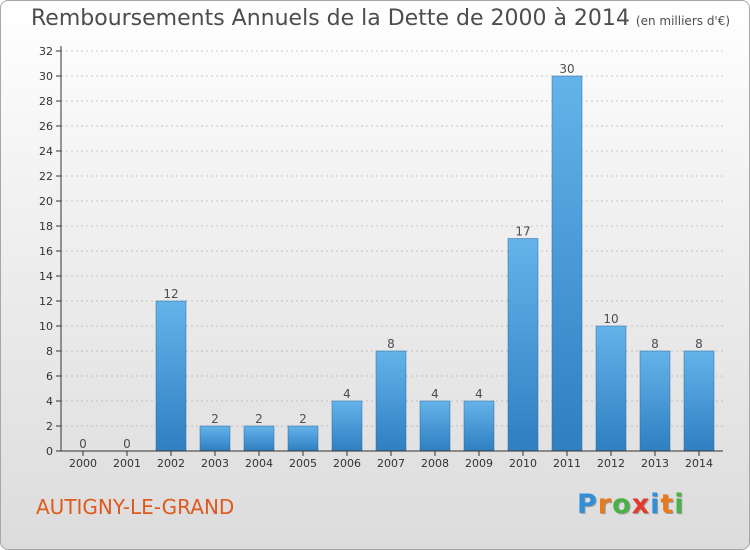  I want to click on x-tick-label: 2009, so click(479, 463).